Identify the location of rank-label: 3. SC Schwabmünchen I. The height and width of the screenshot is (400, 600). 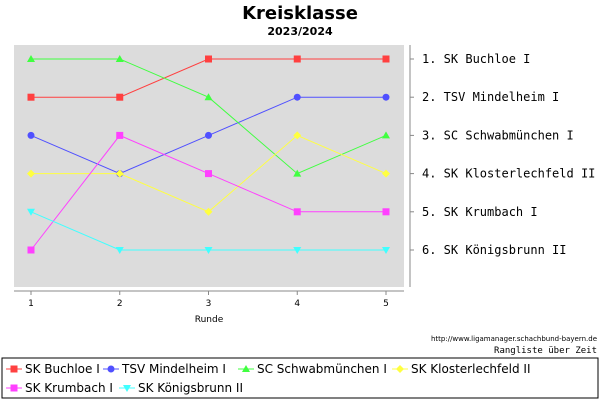
(498, 135).